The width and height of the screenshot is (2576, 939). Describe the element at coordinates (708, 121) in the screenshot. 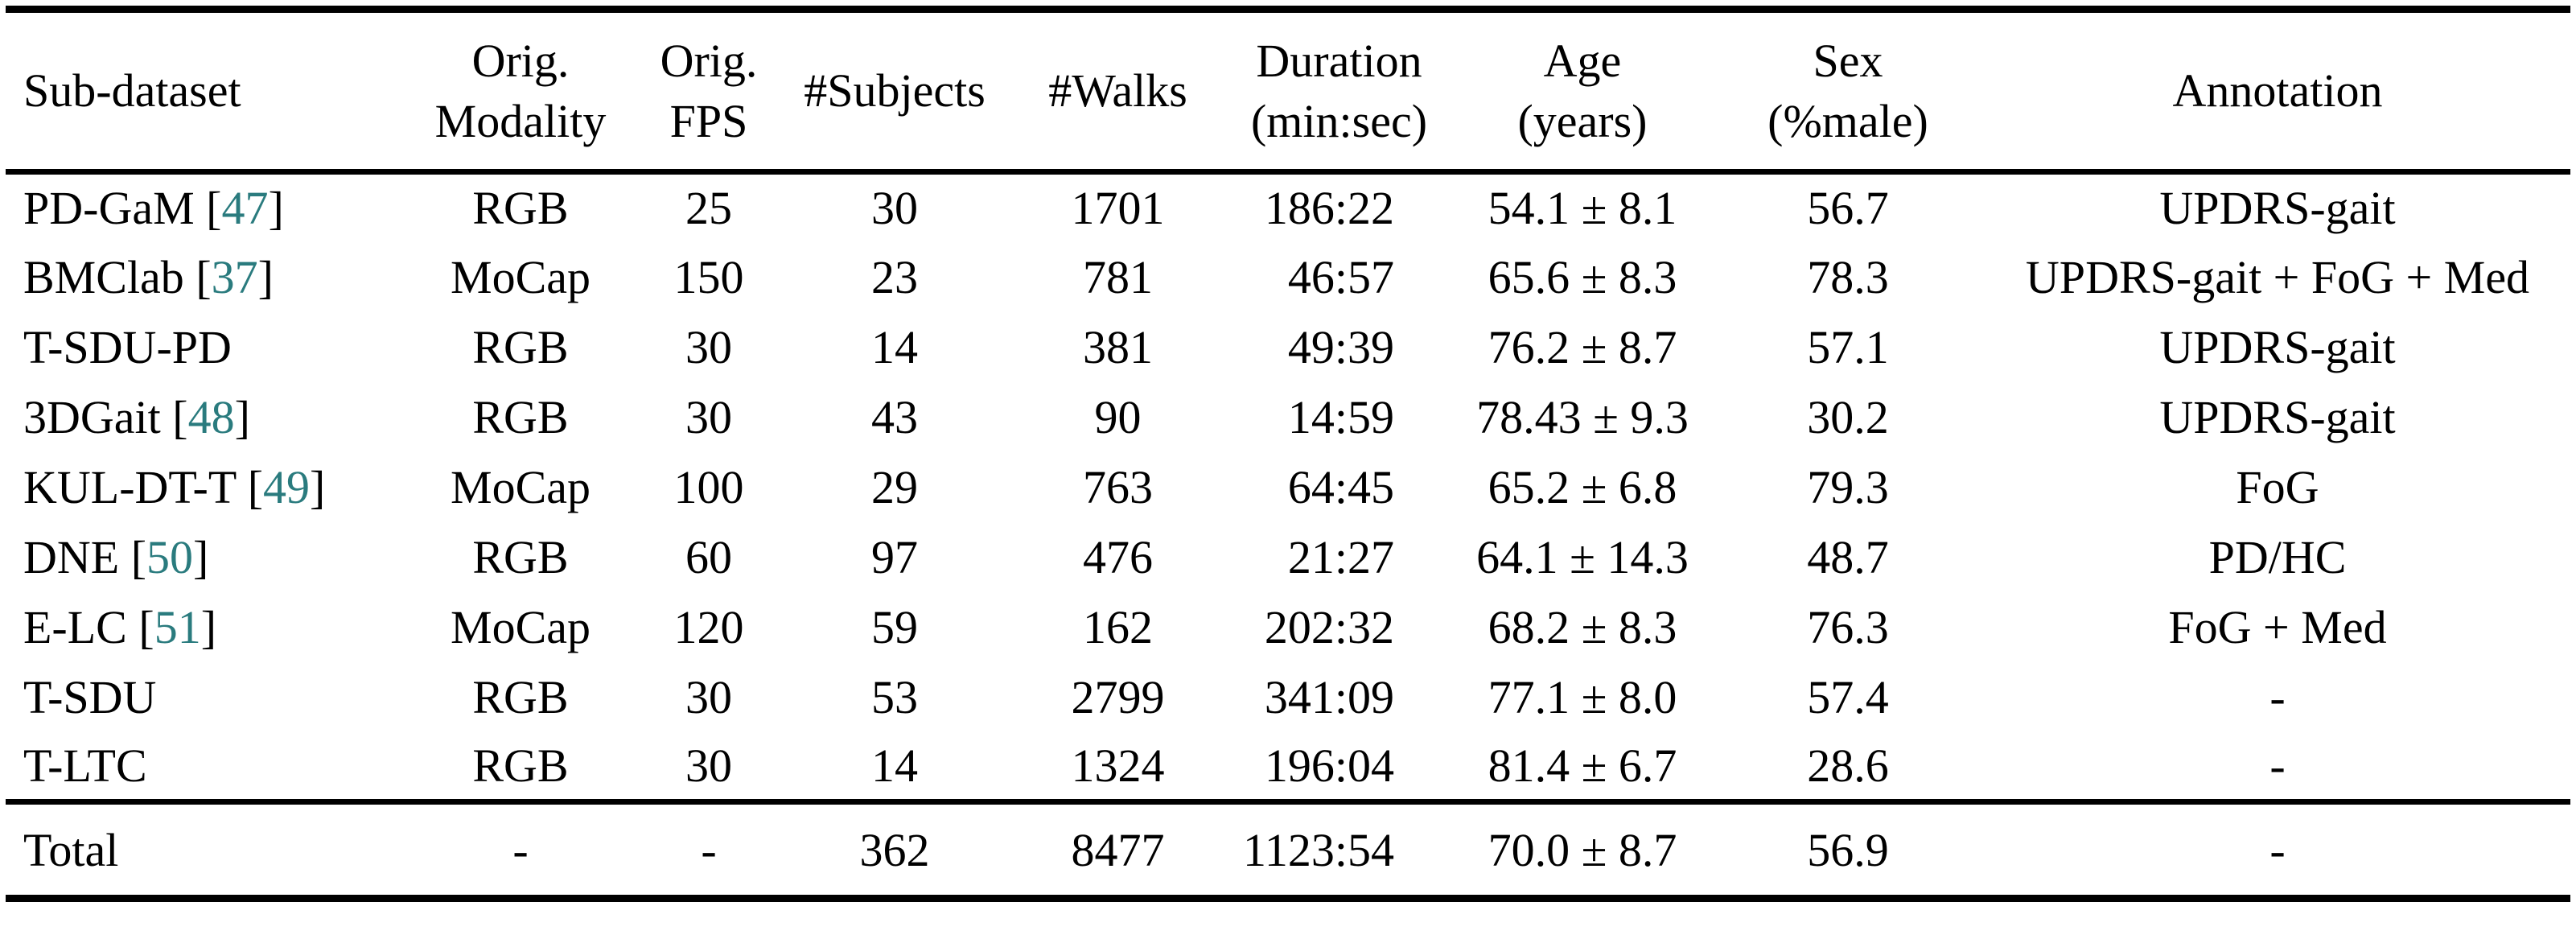

I see `header-label: FPS` at that location.